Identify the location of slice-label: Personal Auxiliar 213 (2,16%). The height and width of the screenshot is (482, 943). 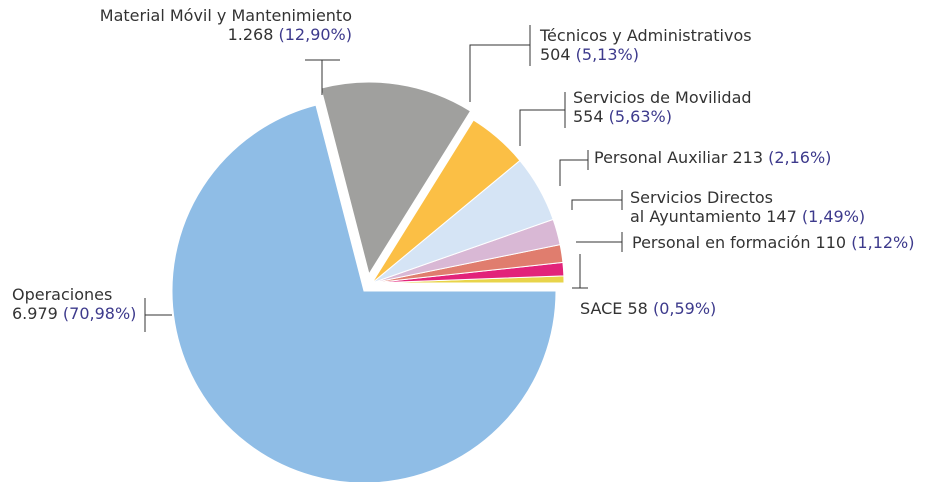
(712, 157).